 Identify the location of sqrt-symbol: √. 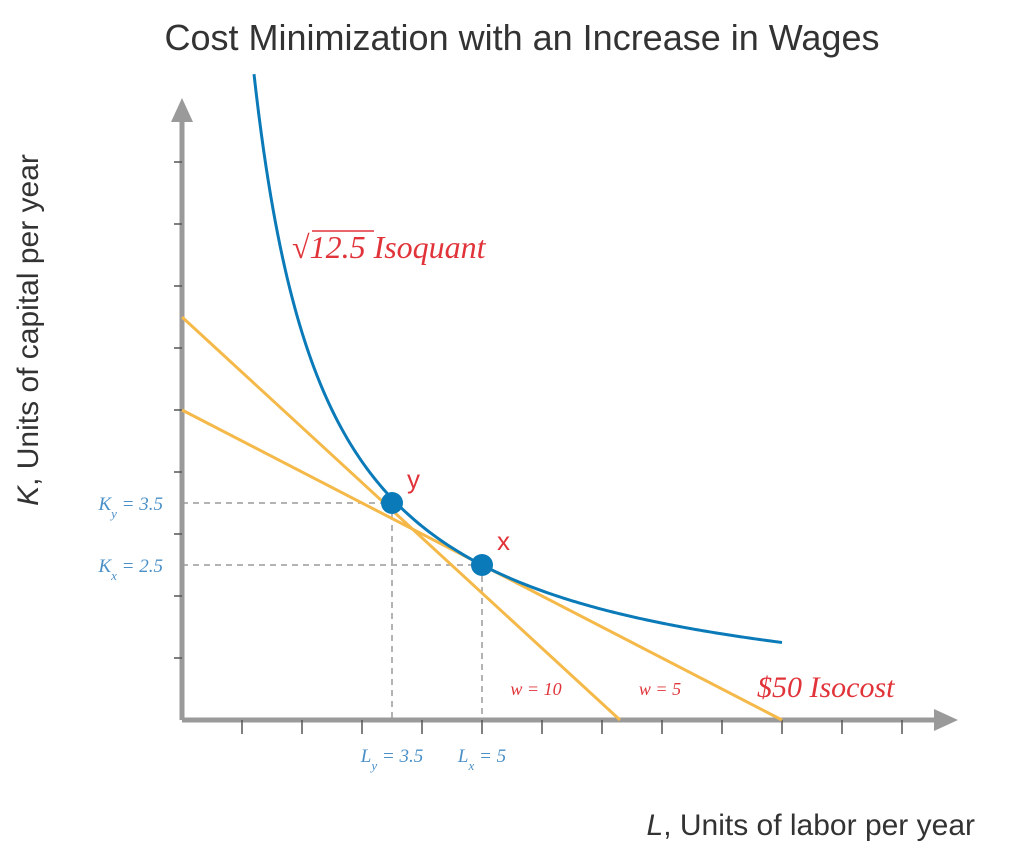
(301, 247).